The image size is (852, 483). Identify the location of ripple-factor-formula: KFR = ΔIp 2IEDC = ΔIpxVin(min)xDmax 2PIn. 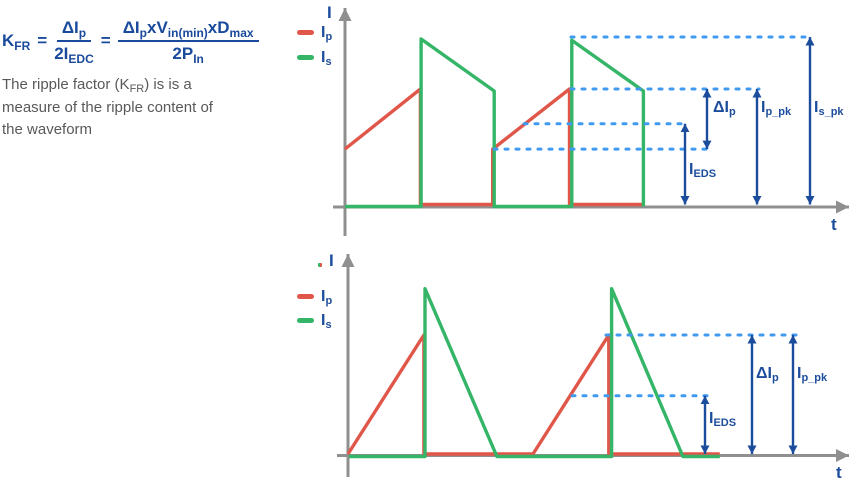
(130, 42).